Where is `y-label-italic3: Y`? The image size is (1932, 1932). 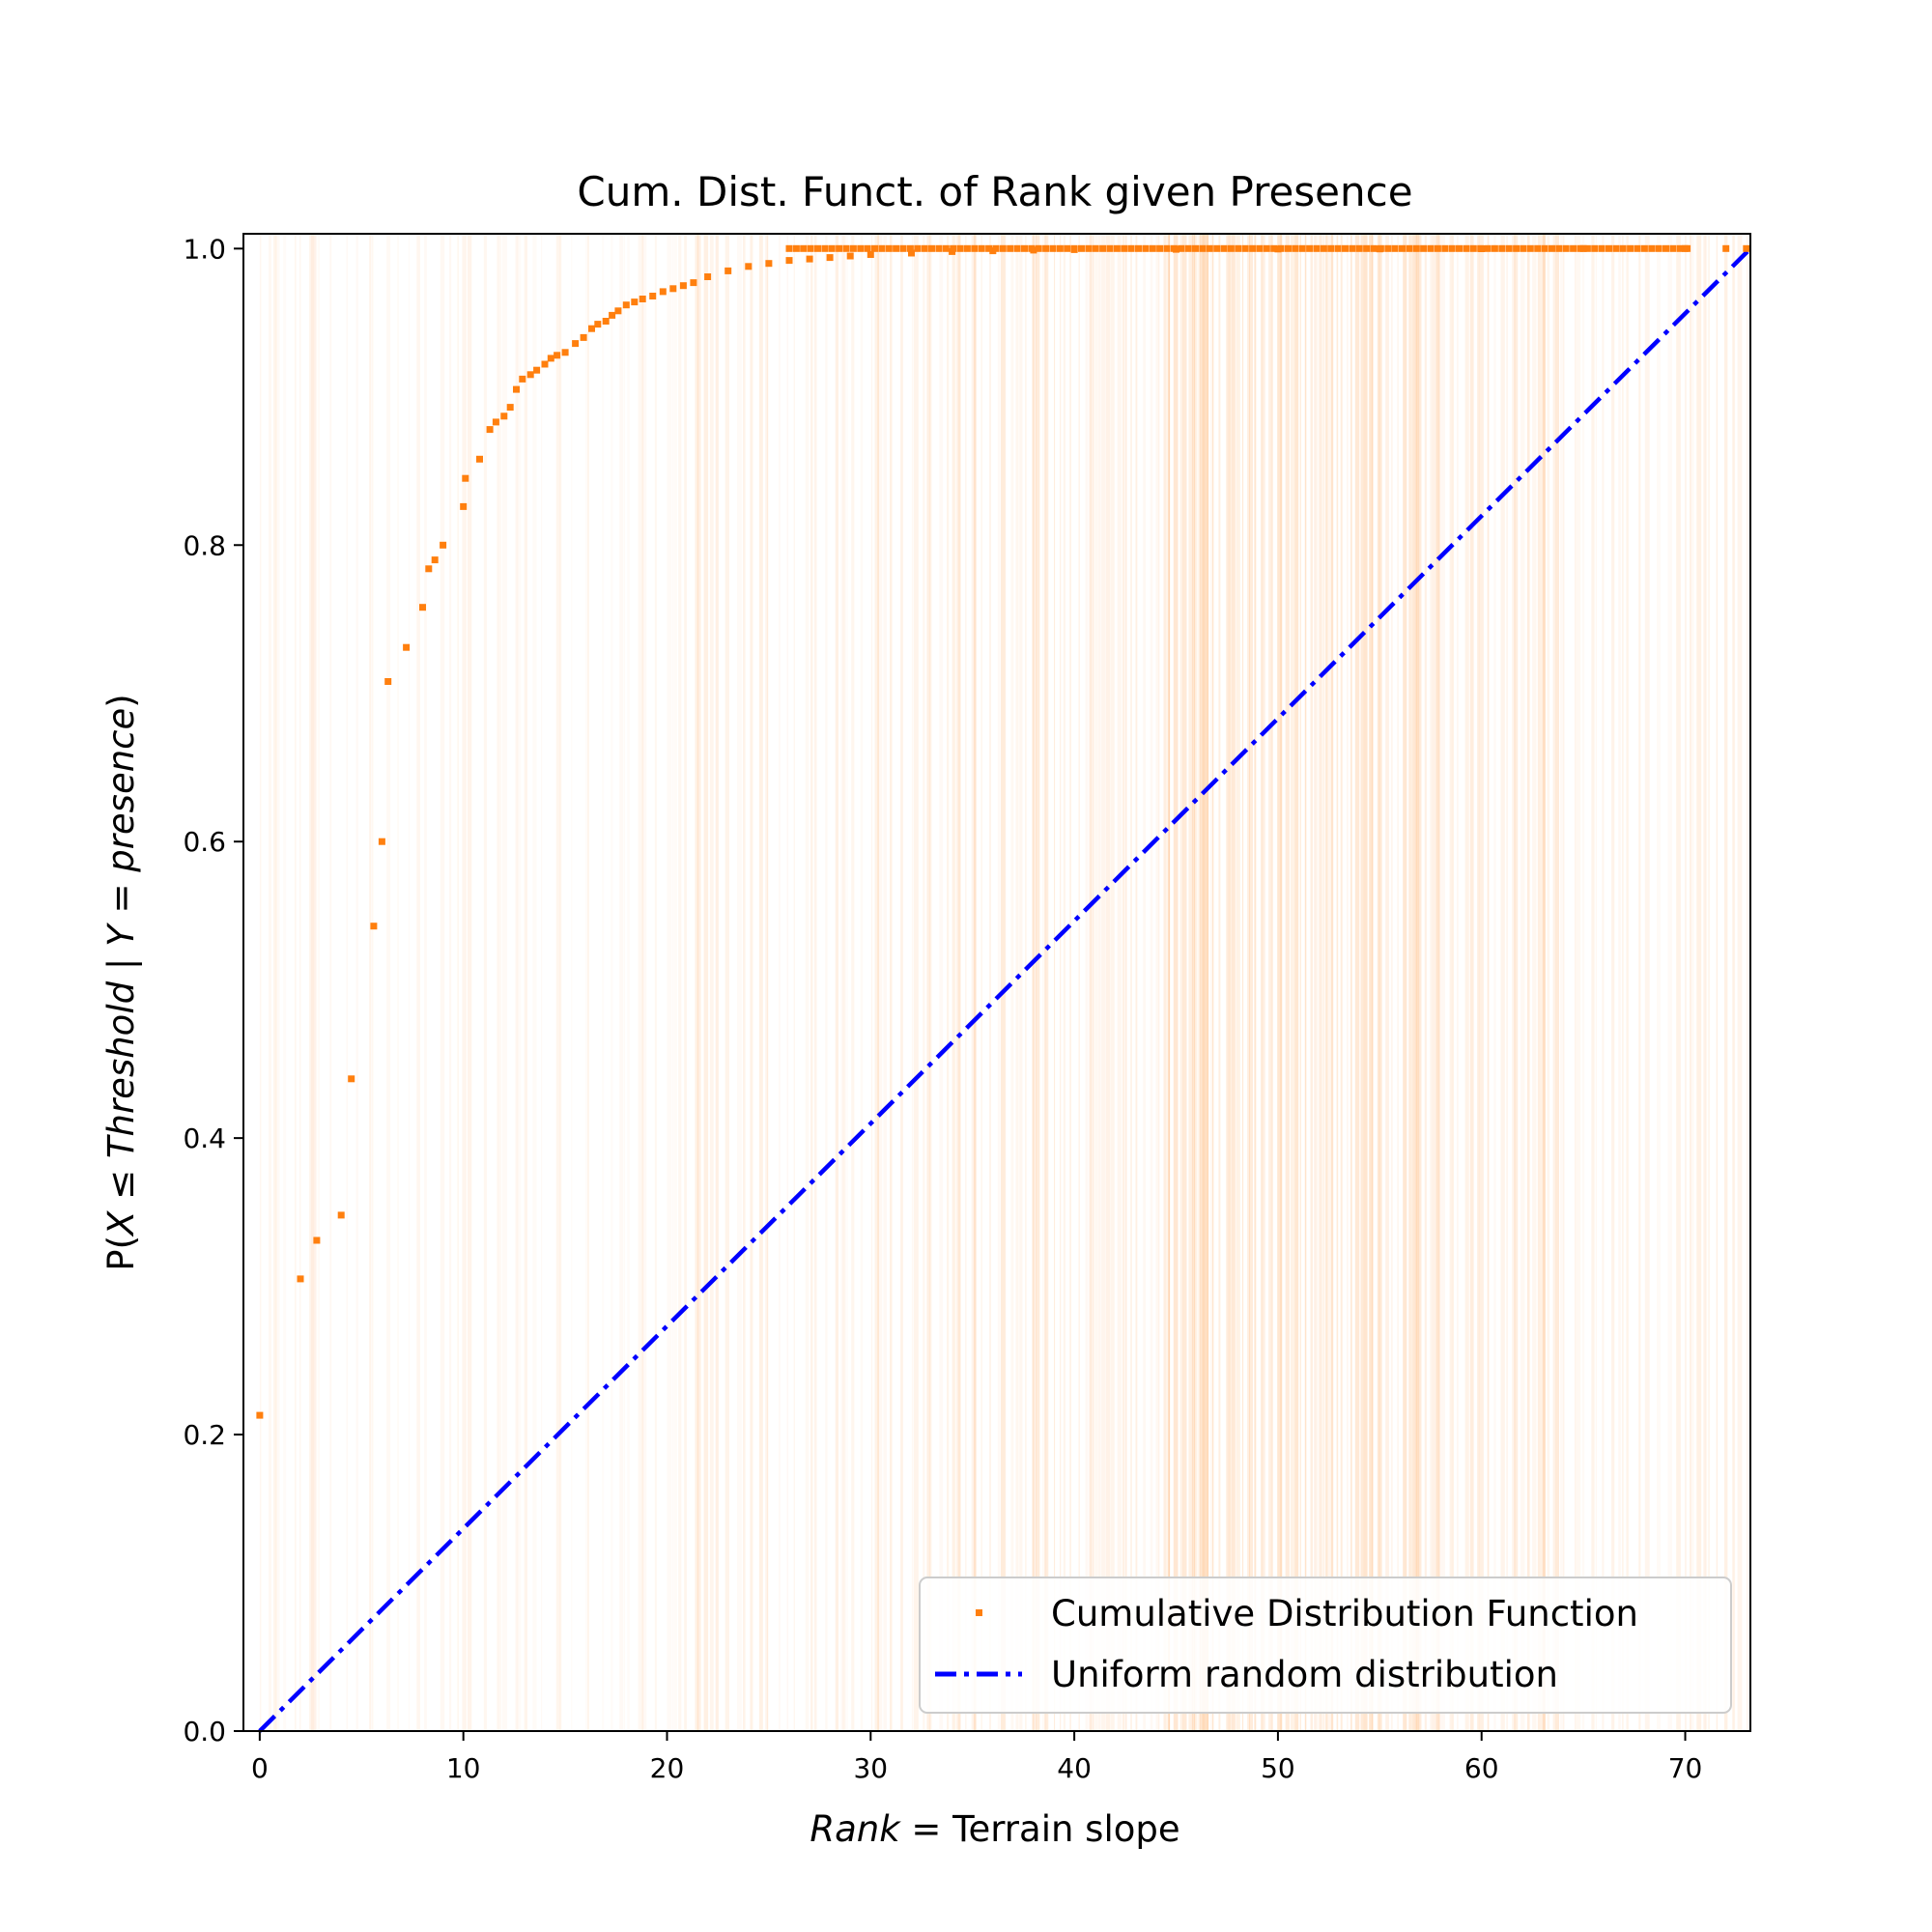 y-label-italic3: Y is located at coordinates (121, 935).